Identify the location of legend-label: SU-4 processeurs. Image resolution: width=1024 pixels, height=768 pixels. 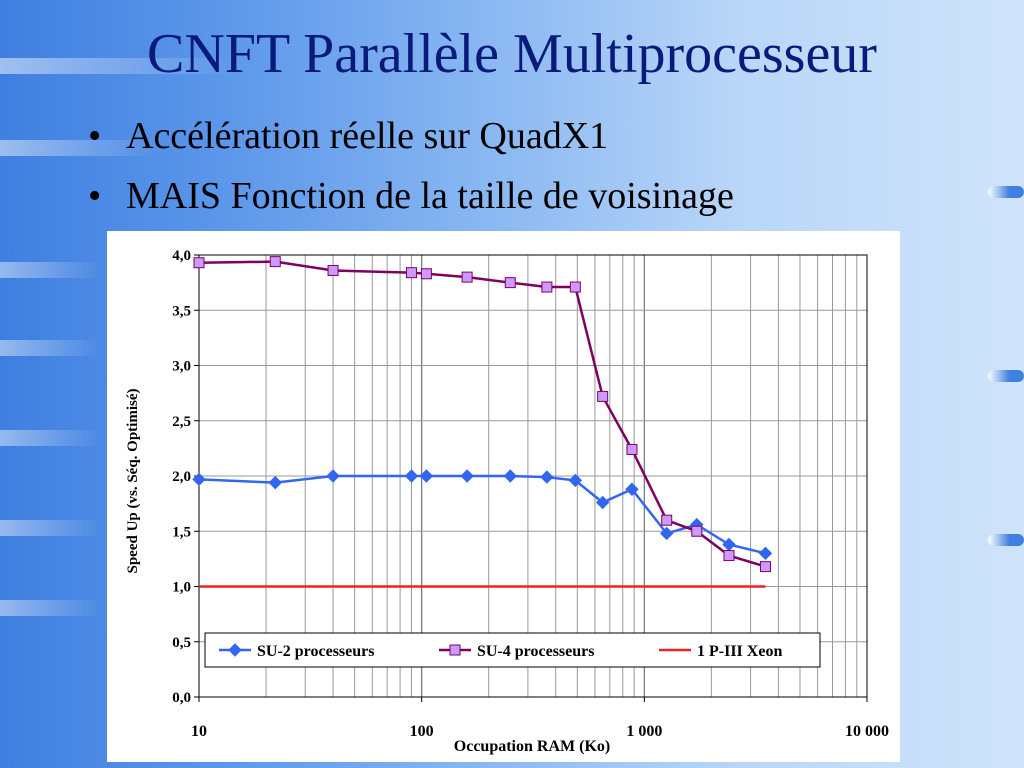
(535, 651).